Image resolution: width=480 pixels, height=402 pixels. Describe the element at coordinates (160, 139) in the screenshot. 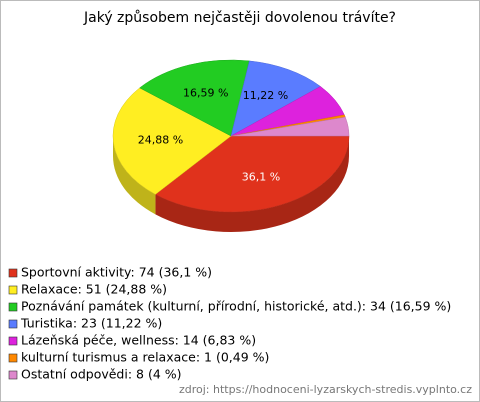

I see `slice-label: 24,88 %` at that location.